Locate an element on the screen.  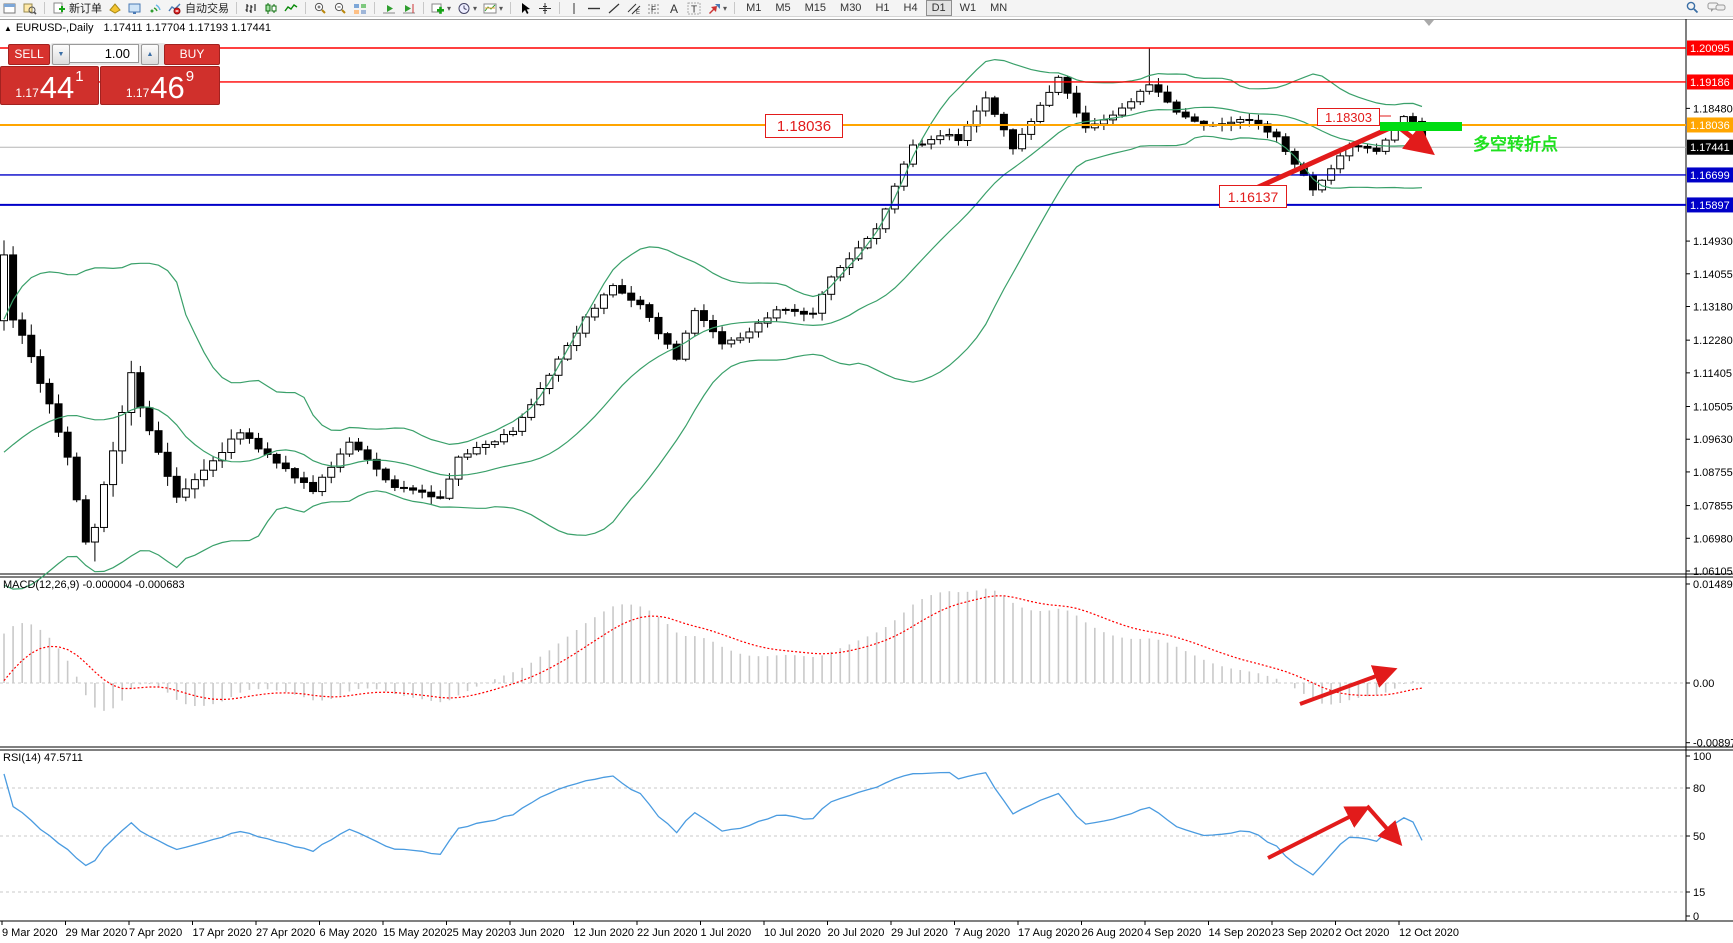
sell-price-display: 1.17 44 1 is located at coordinates (49, 85).